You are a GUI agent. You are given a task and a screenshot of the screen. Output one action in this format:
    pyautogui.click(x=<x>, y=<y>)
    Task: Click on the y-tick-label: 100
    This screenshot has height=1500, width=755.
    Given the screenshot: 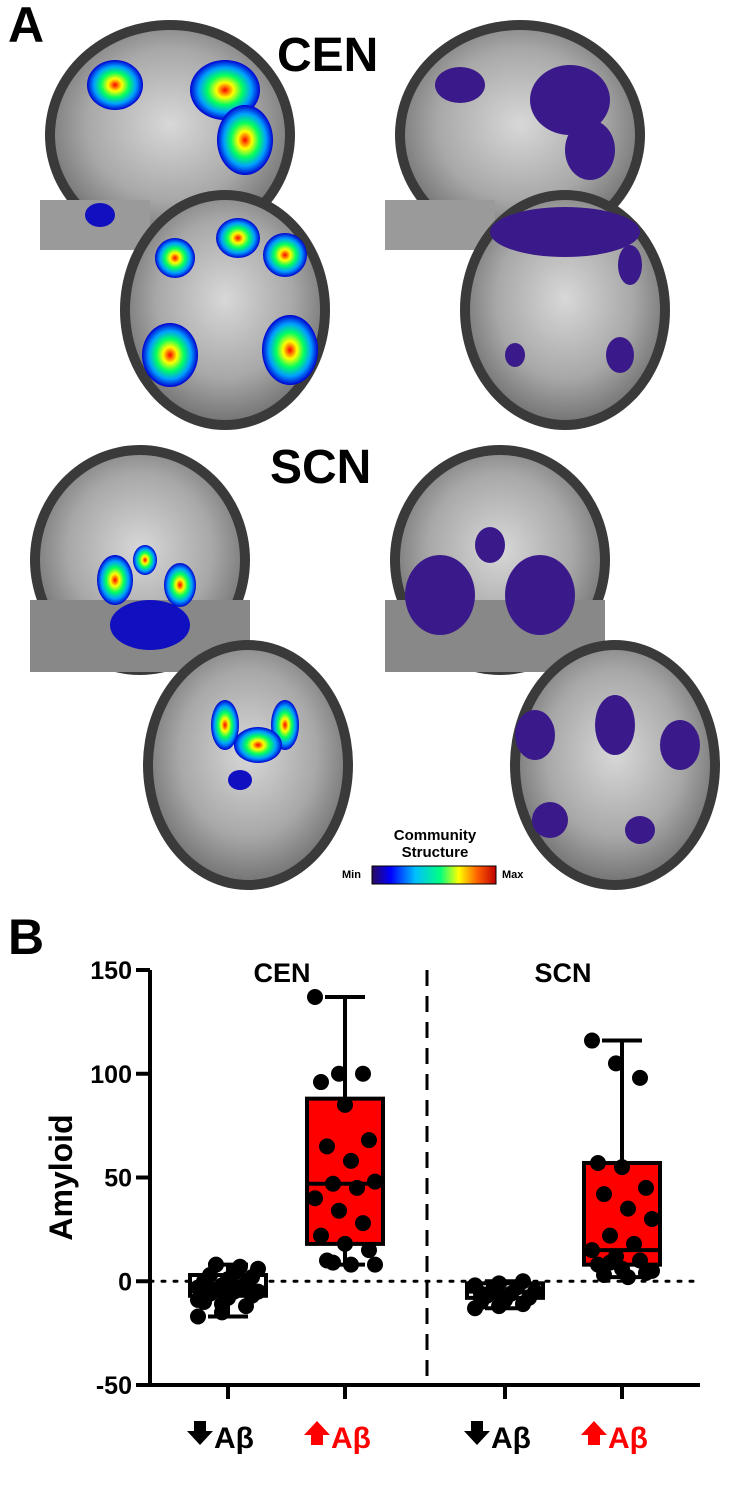 What is the action you would take?
    pyautogui.click(x=111, y=1075)
    